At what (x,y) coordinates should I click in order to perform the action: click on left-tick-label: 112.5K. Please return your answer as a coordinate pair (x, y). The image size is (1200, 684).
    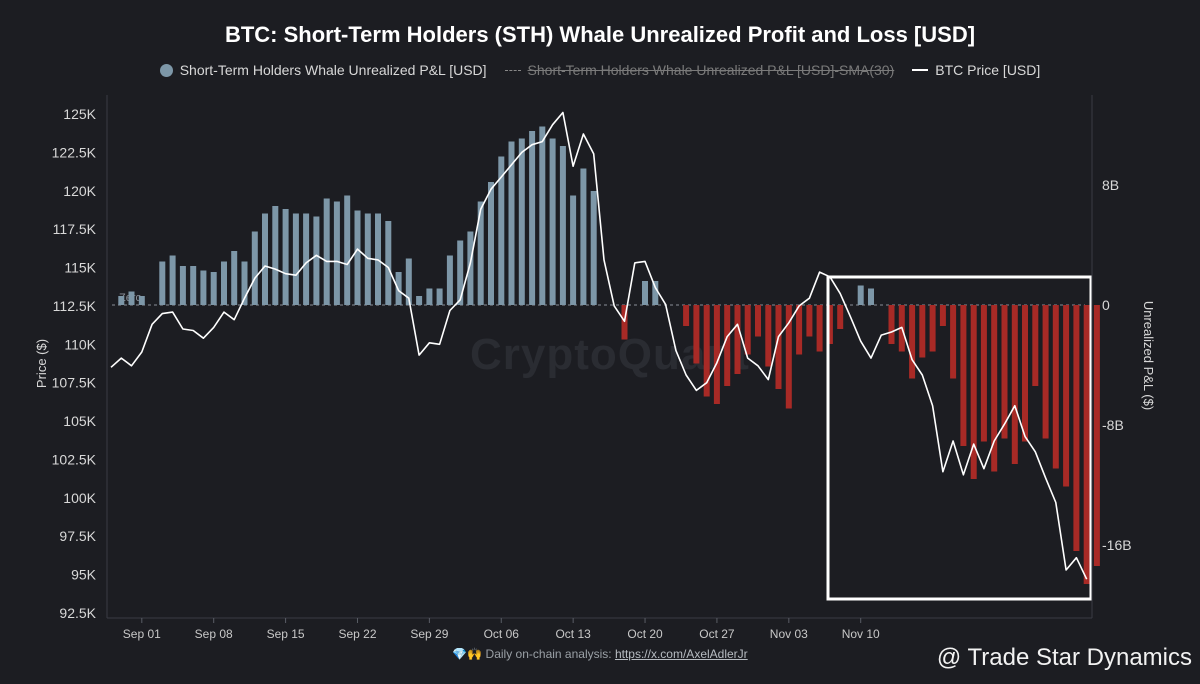
    Looking at the image, I should click on (75, 306).